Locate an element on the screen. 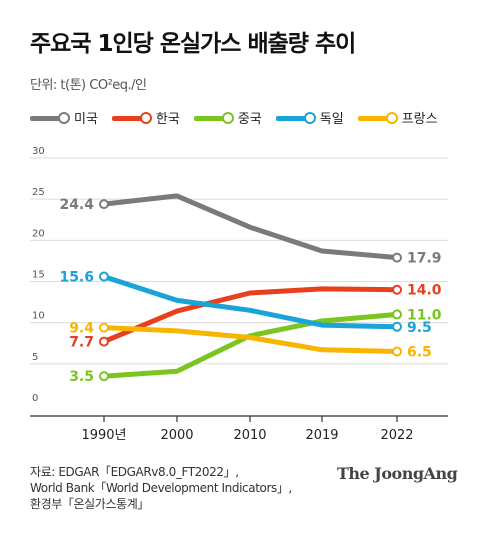  legend-label: 독일 is located at coordinates (331, 119).